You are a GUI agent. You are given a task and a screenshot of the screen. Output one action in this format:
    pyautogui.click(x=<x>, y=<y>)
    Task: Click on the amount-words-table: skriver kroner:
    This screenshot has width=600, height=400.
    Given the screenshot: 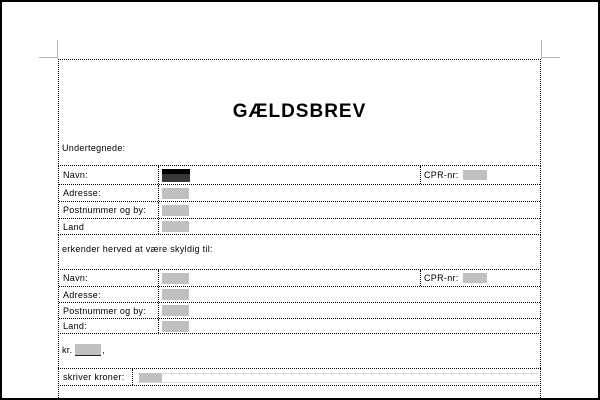 What is the action you would take?
    pyautogui.click(x=299, y=377)
    